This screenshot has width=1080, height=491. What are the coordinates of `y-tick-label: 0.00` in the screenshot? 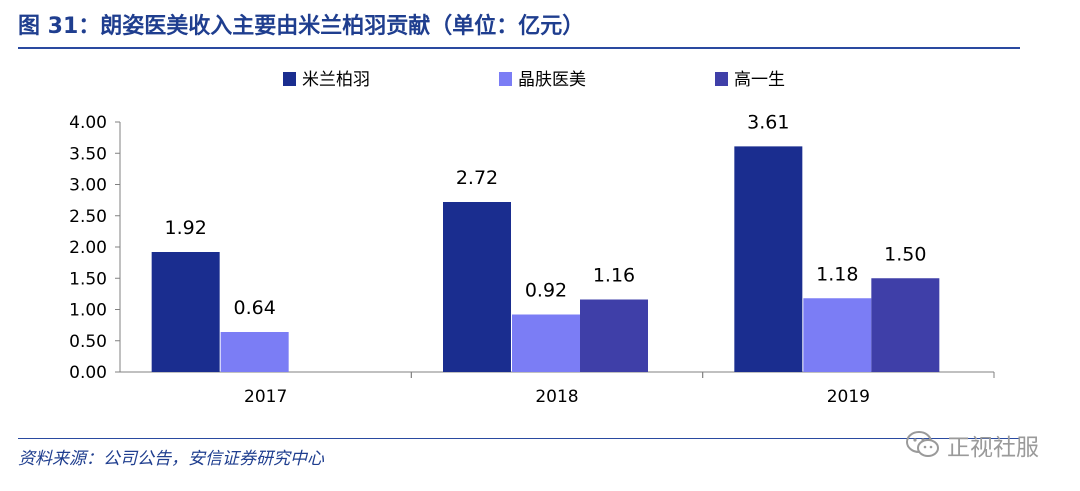 It's located at (88, 373).